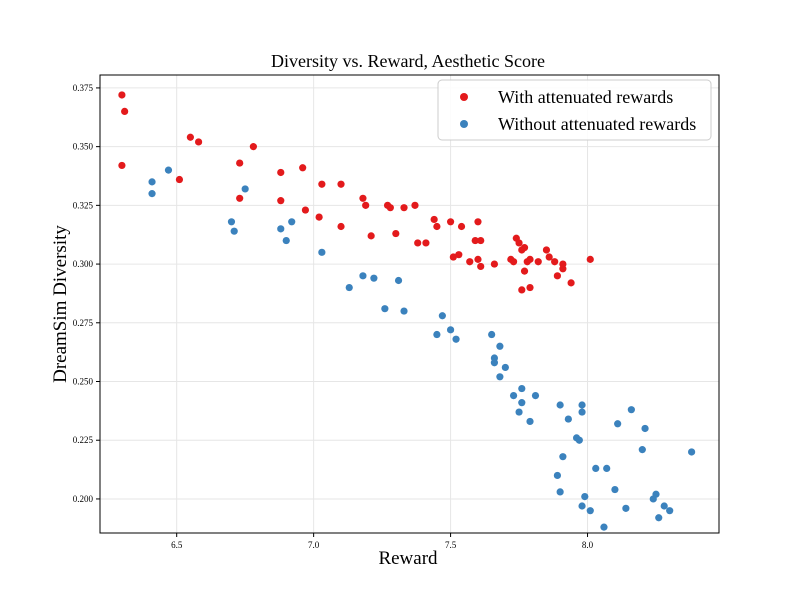  Describe the element at coordinates (83, 264) in the screenshot. I see `y-tick-label: 0.300` at that location.